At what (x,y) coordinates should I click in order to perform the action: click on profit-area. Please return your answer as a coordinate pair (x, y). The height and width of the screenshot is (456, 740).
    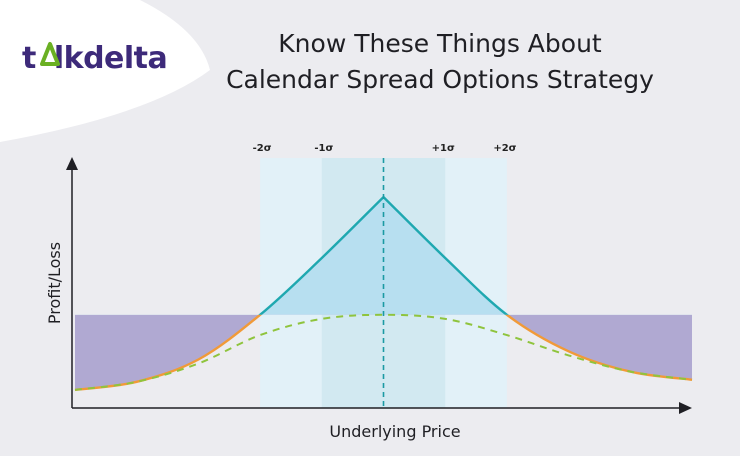
    Looking at the image, I should click on (383, 256).